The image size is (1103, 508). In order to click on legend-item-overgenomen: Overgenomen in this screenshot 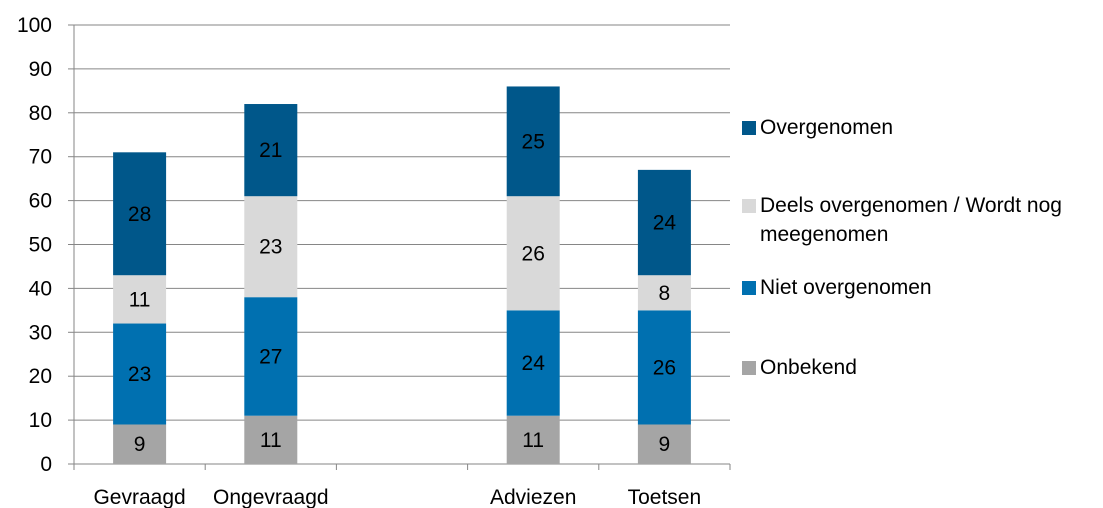, I will do `click(911, 127)`.